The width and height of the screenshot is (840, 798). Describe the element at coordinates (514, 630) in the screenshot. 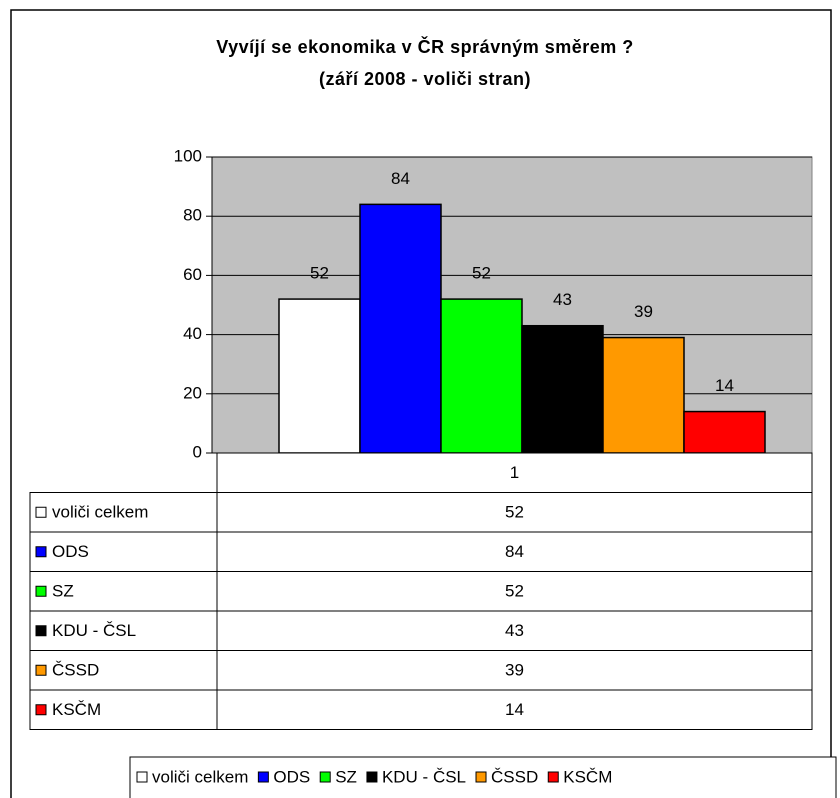

I see `table-value: 43` at that location.